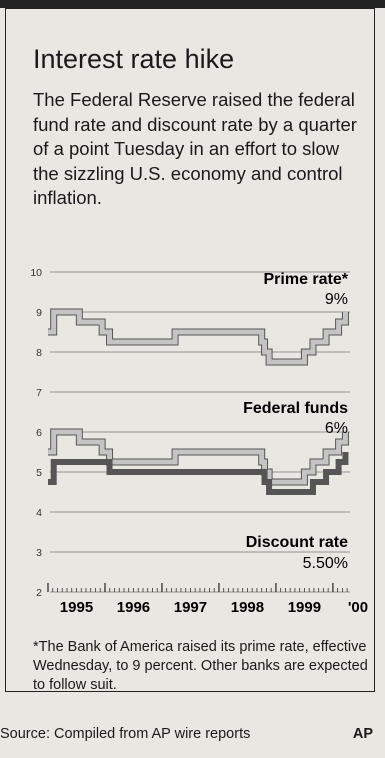 The image size is (385, 758). I want to click on y-tick-label: 2, so click(39, 593).